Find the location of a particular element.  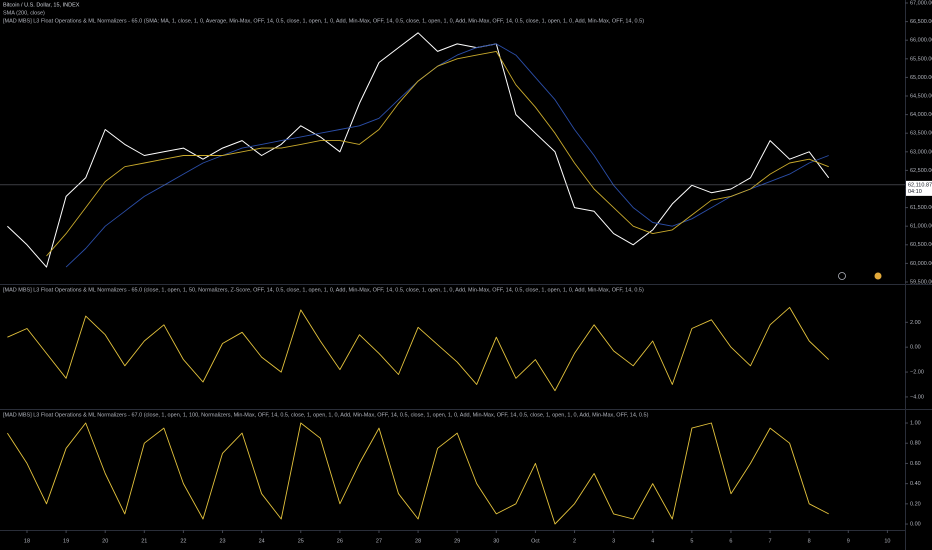

x-tick-label: 7 is located at coordinates (770, 541).